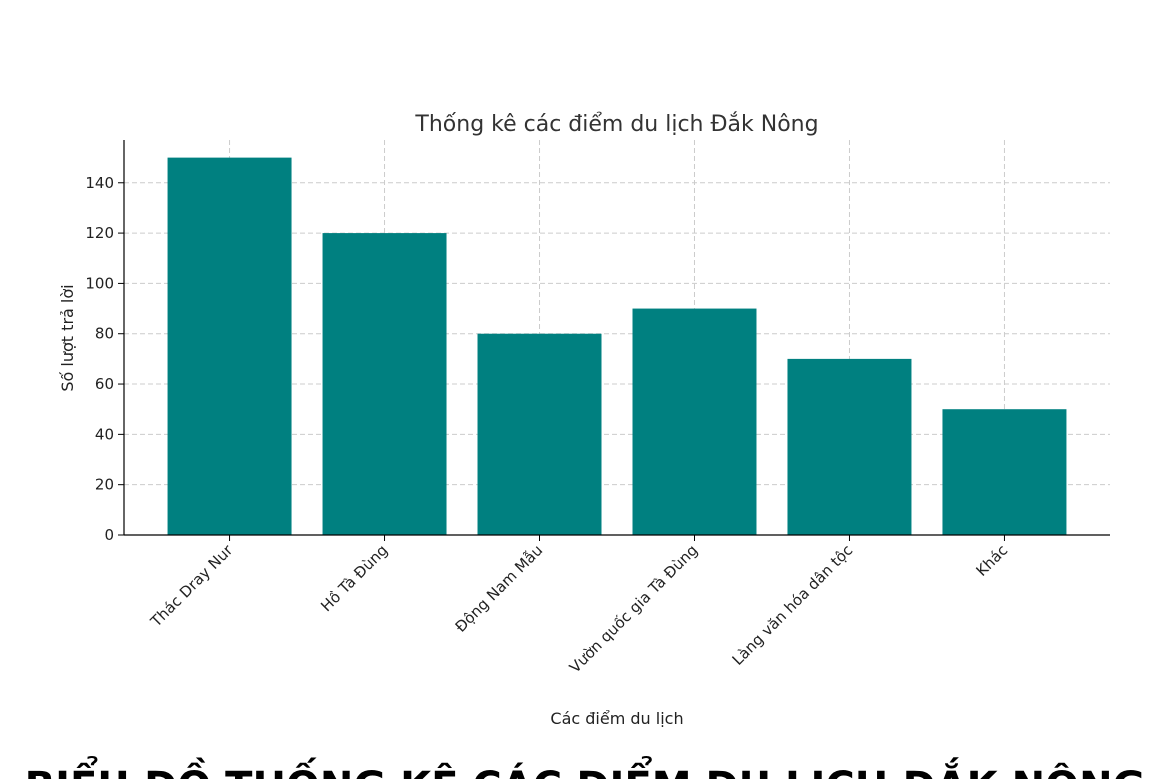 This screenshot has height=779, width=1170. I want to click on y-tick-label: 0, so click(109, 535).